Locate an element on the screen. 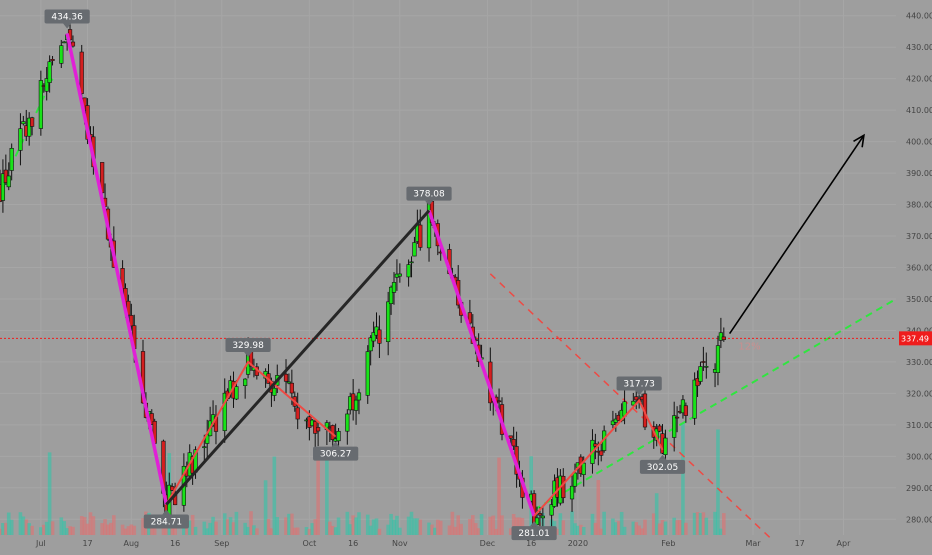  time-tick-label: Feb is located at coordinates (668, 543).